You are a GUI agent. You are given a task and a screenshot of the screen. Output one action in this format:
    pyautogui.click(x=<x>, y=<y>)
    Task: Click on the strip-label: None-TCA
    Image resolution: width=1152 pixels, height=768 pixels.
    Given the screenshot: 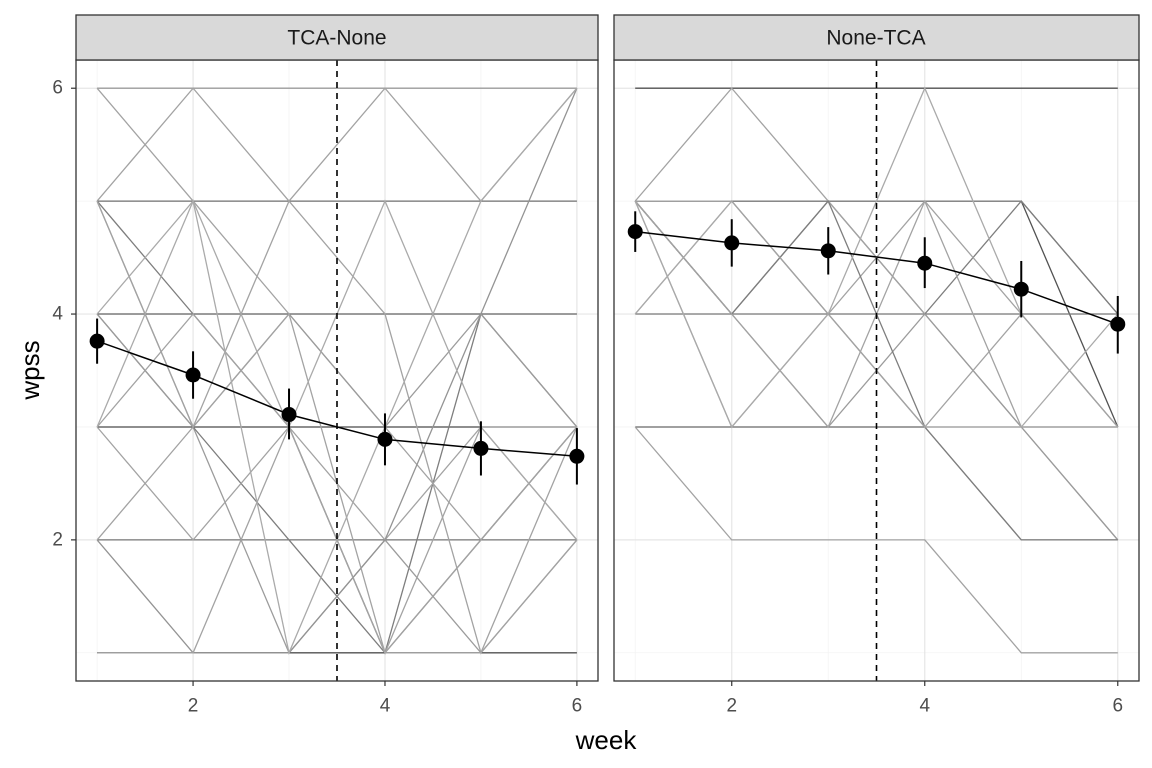 What is the action you would take?
    pyautogui.click(x=875, y=38)
    